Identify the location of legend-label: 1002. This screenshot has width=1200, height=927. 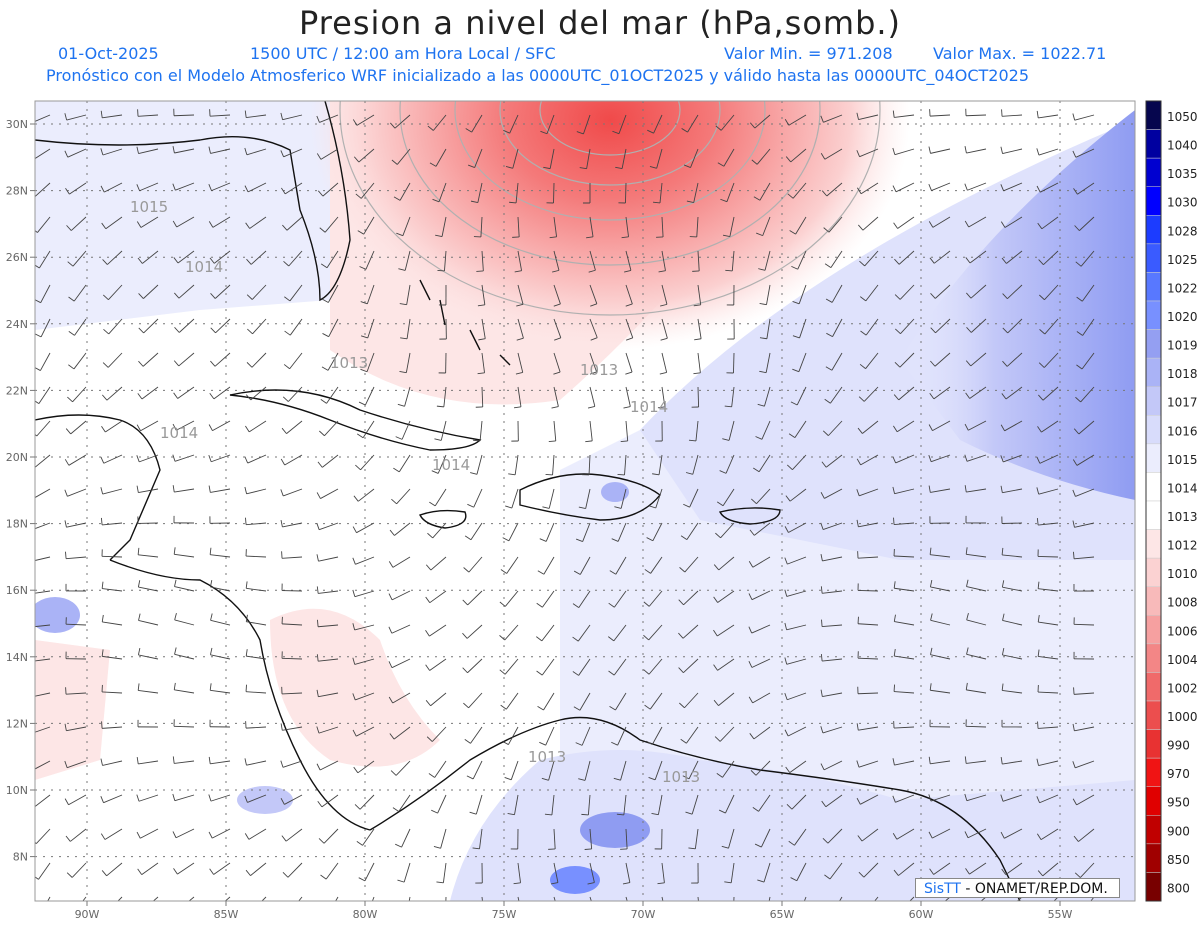
(1182, 688).